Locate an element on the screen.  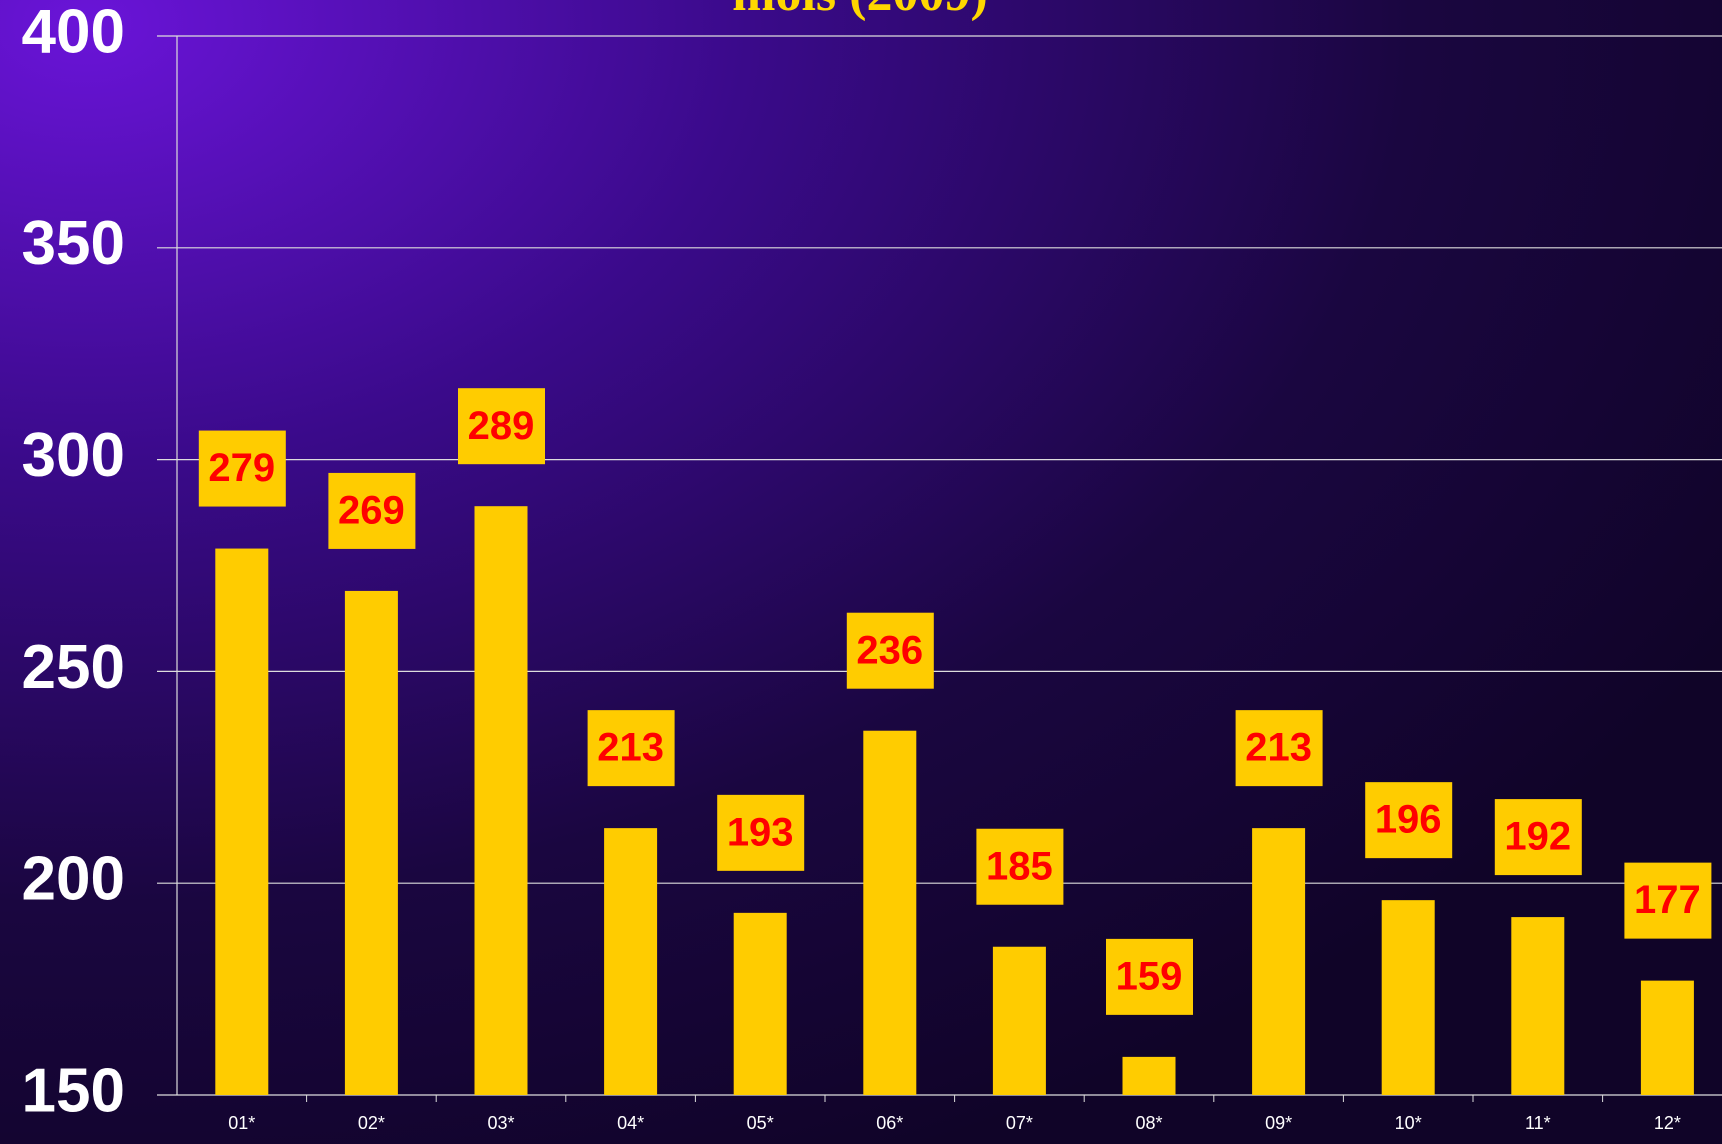
value-label: 192 is located at coordinates (1537, 837).